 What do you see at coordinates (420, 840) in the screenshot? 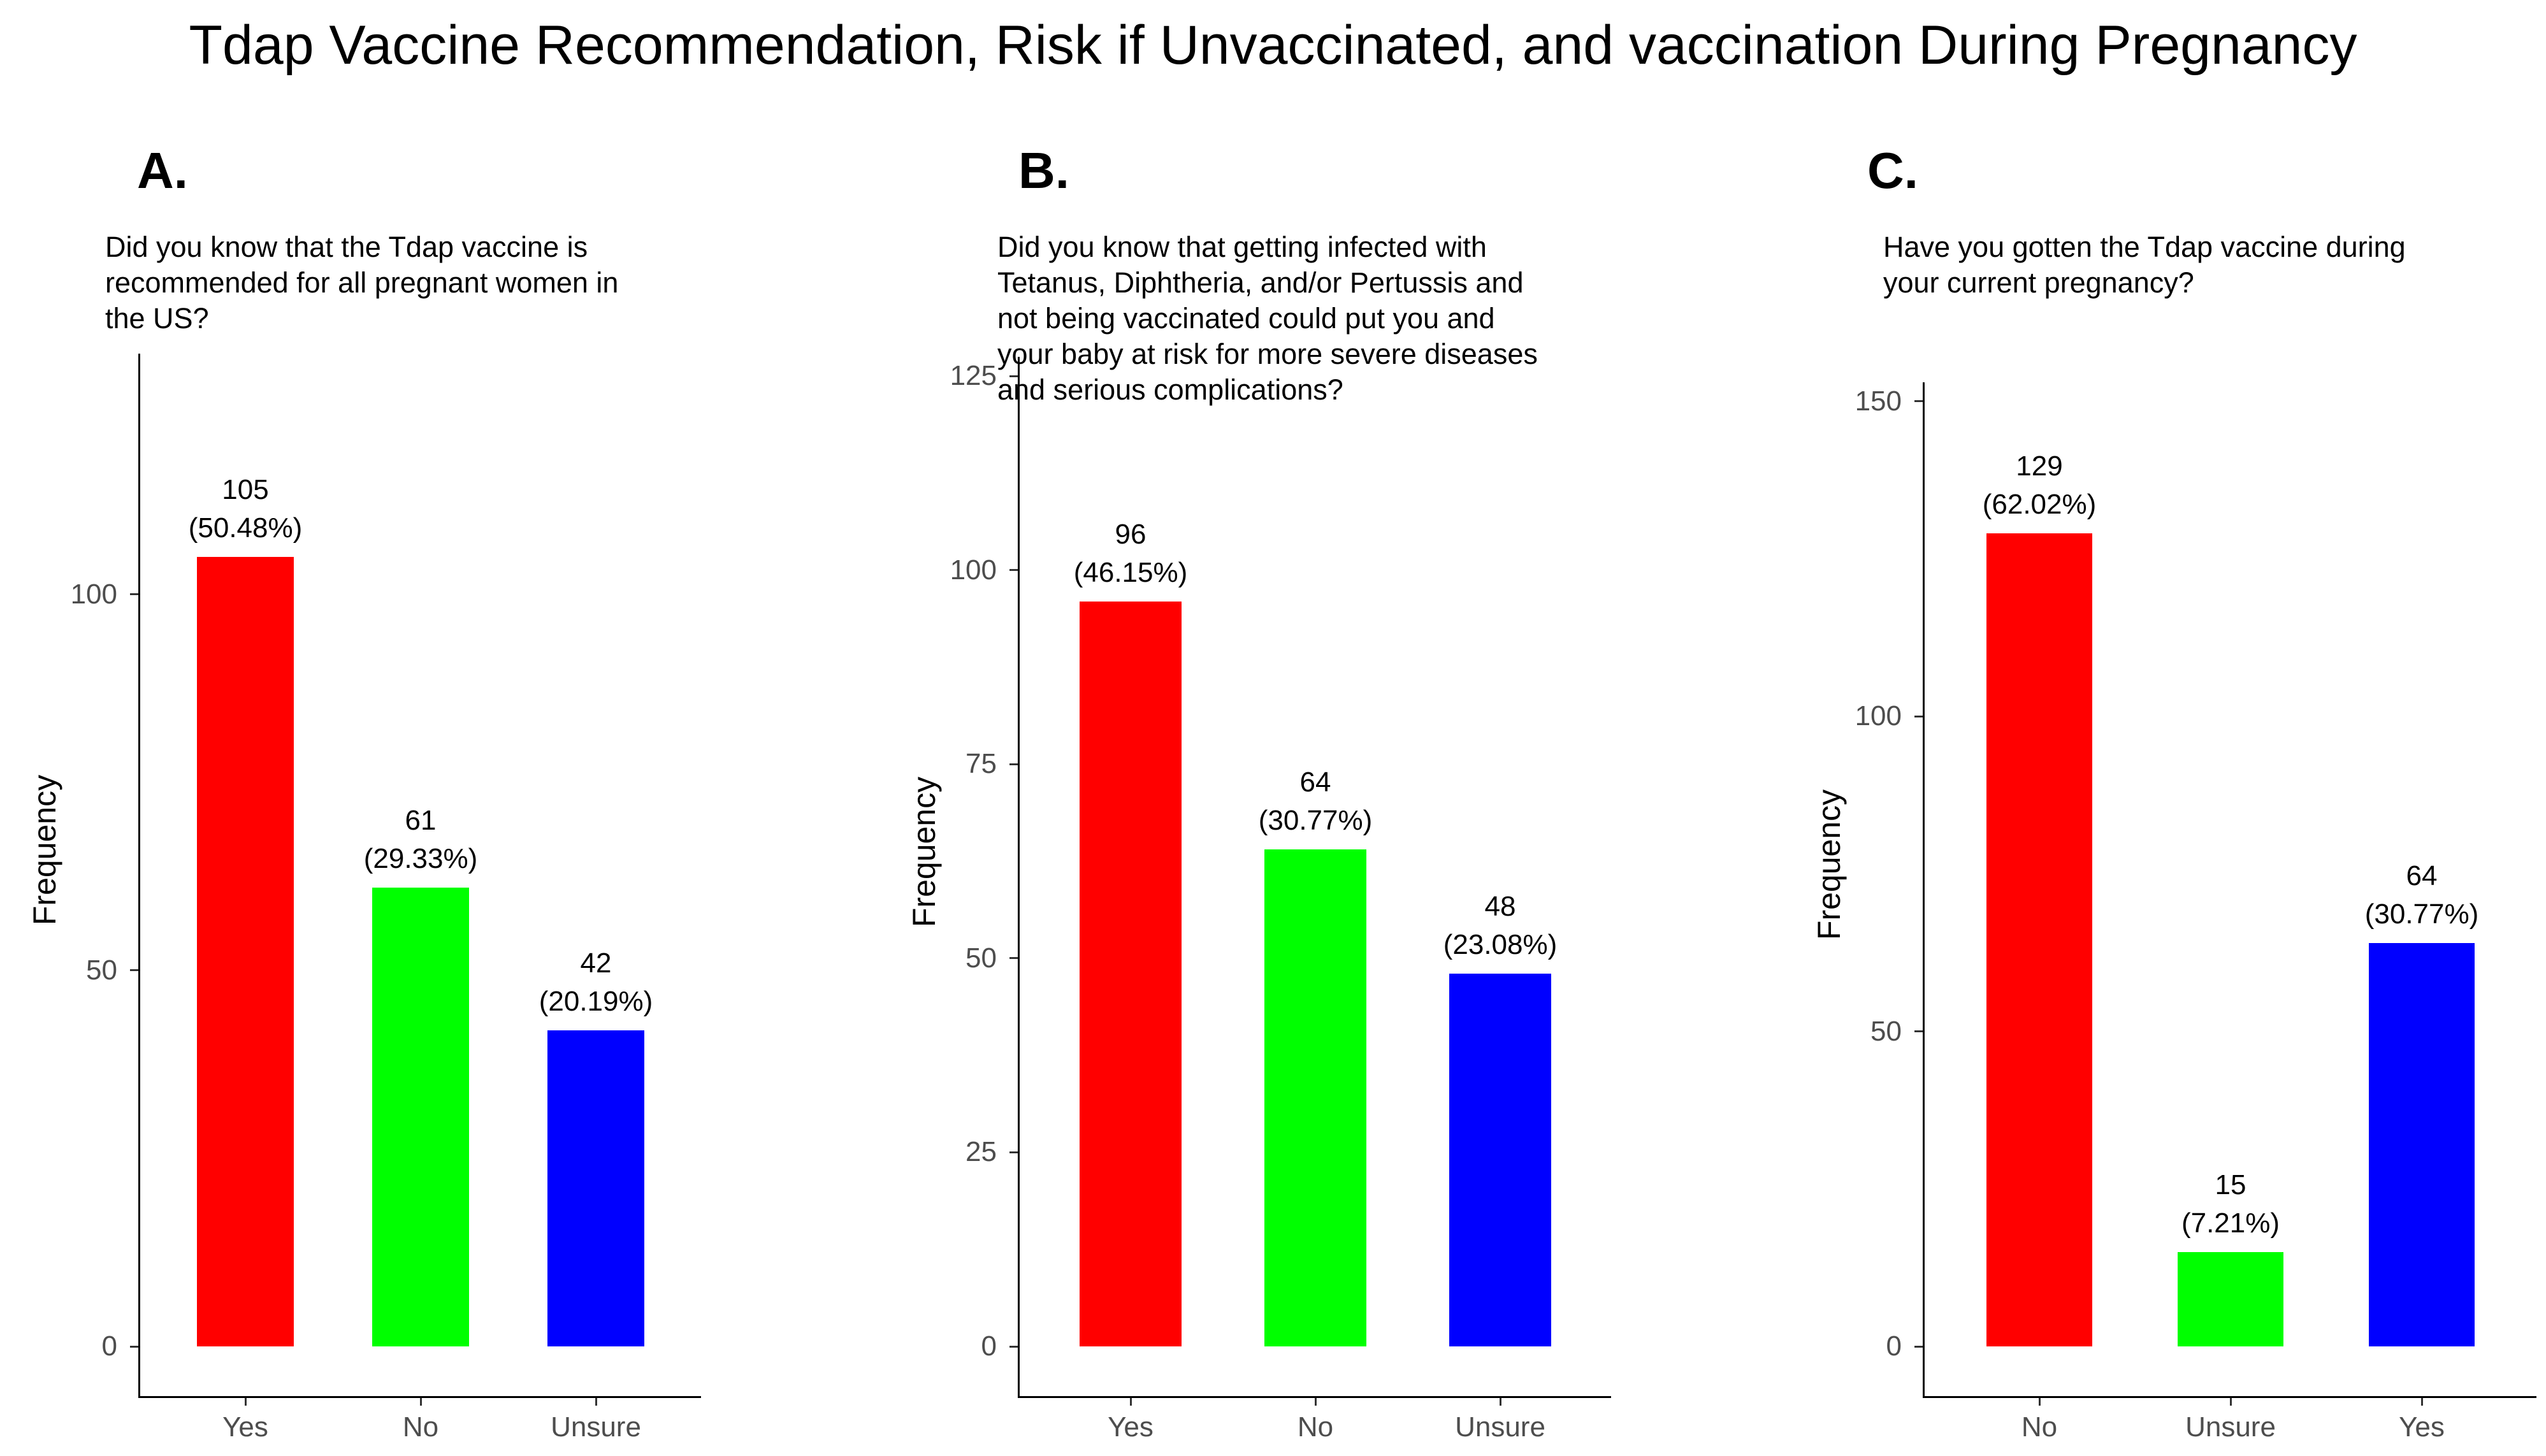
I see `bar-value-label: 61 (29.33%)` at bounding box center [420, 840].